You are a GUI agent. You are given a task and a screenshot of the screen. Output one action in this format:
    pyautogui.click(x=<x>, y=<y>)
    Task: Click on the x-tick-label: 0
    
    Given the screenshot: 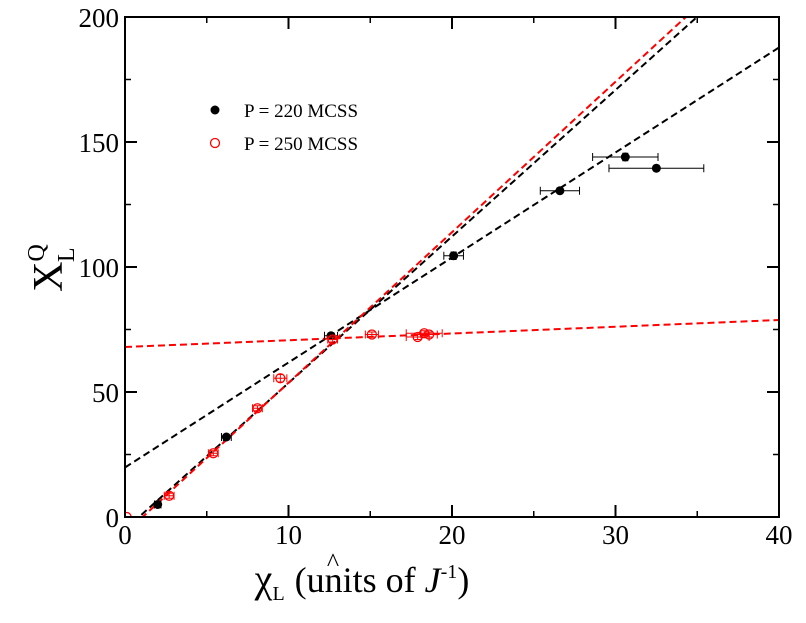 What is the action you would take?
    pyautogui.click(x=125, y=535)
    